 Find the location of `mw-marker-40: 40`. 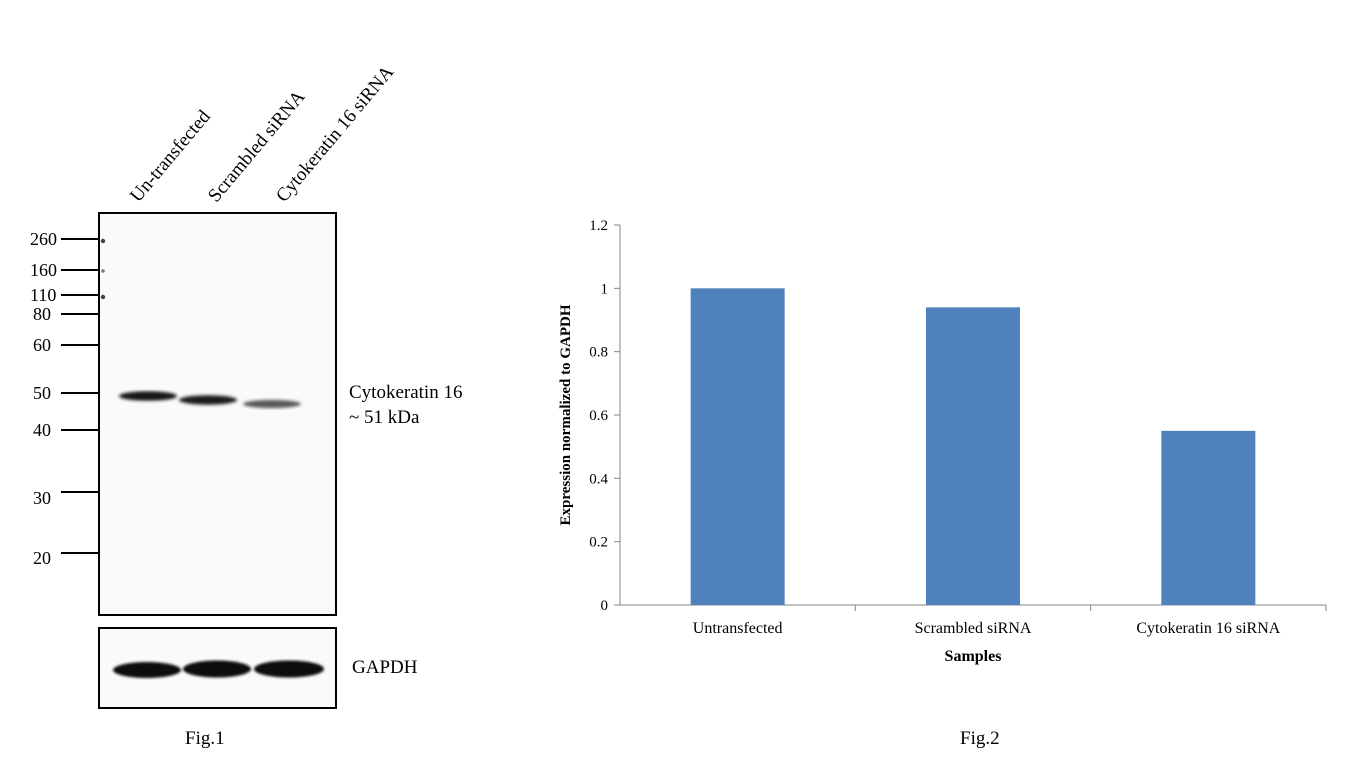

mw-marker-40: 40 is located at coordinates (42, 430).